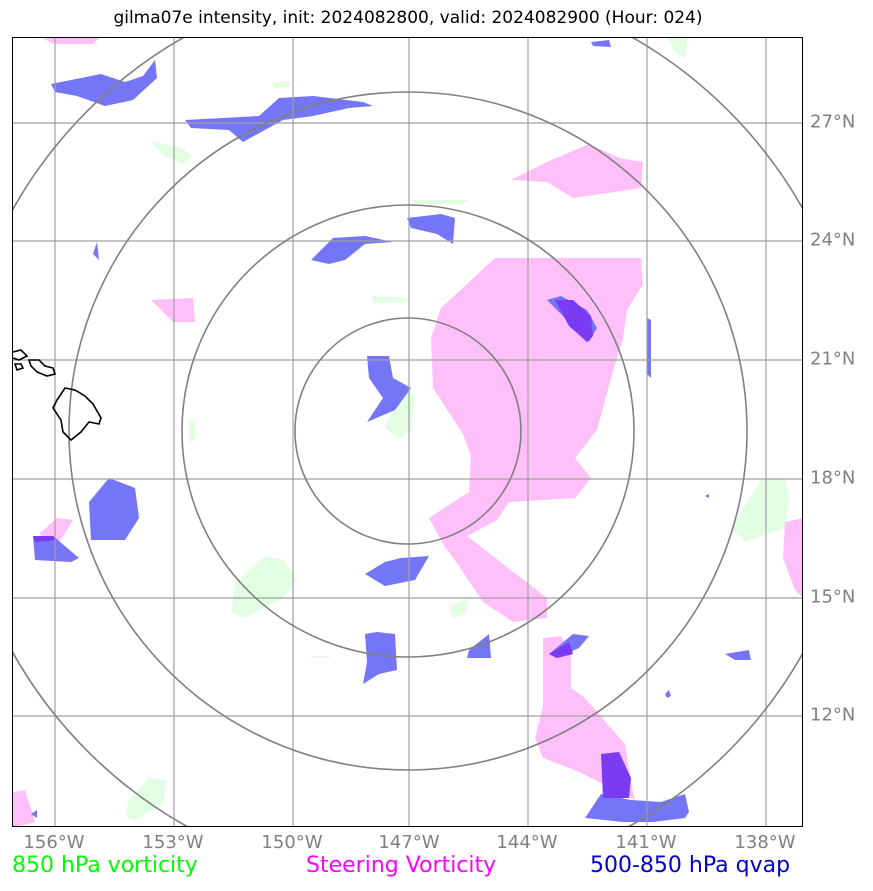  I want to click on lon-label: 153°W, so click(173, 842).